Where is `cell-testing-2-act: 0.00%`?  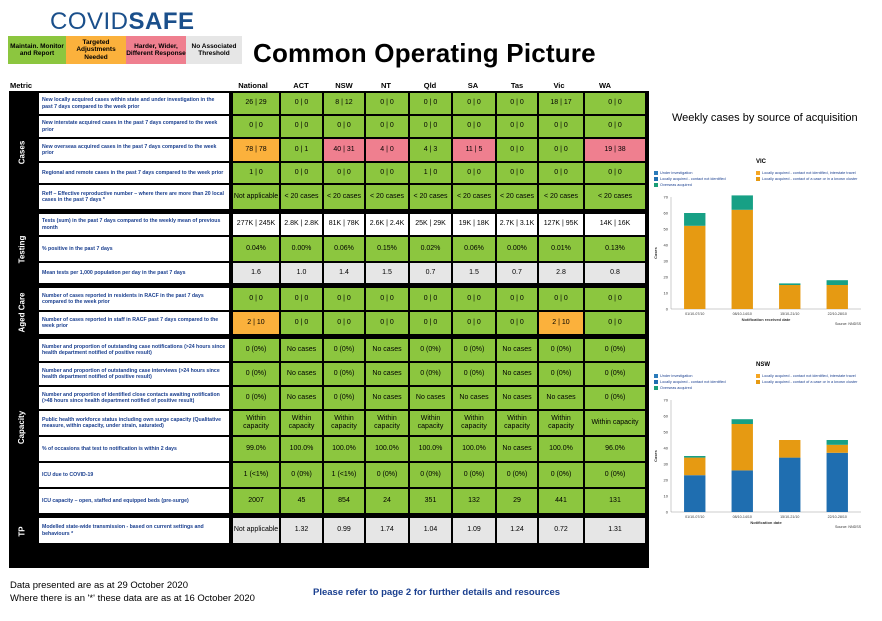 cell-testing-2-act: 0.00% is located at coordinates (301, 249).